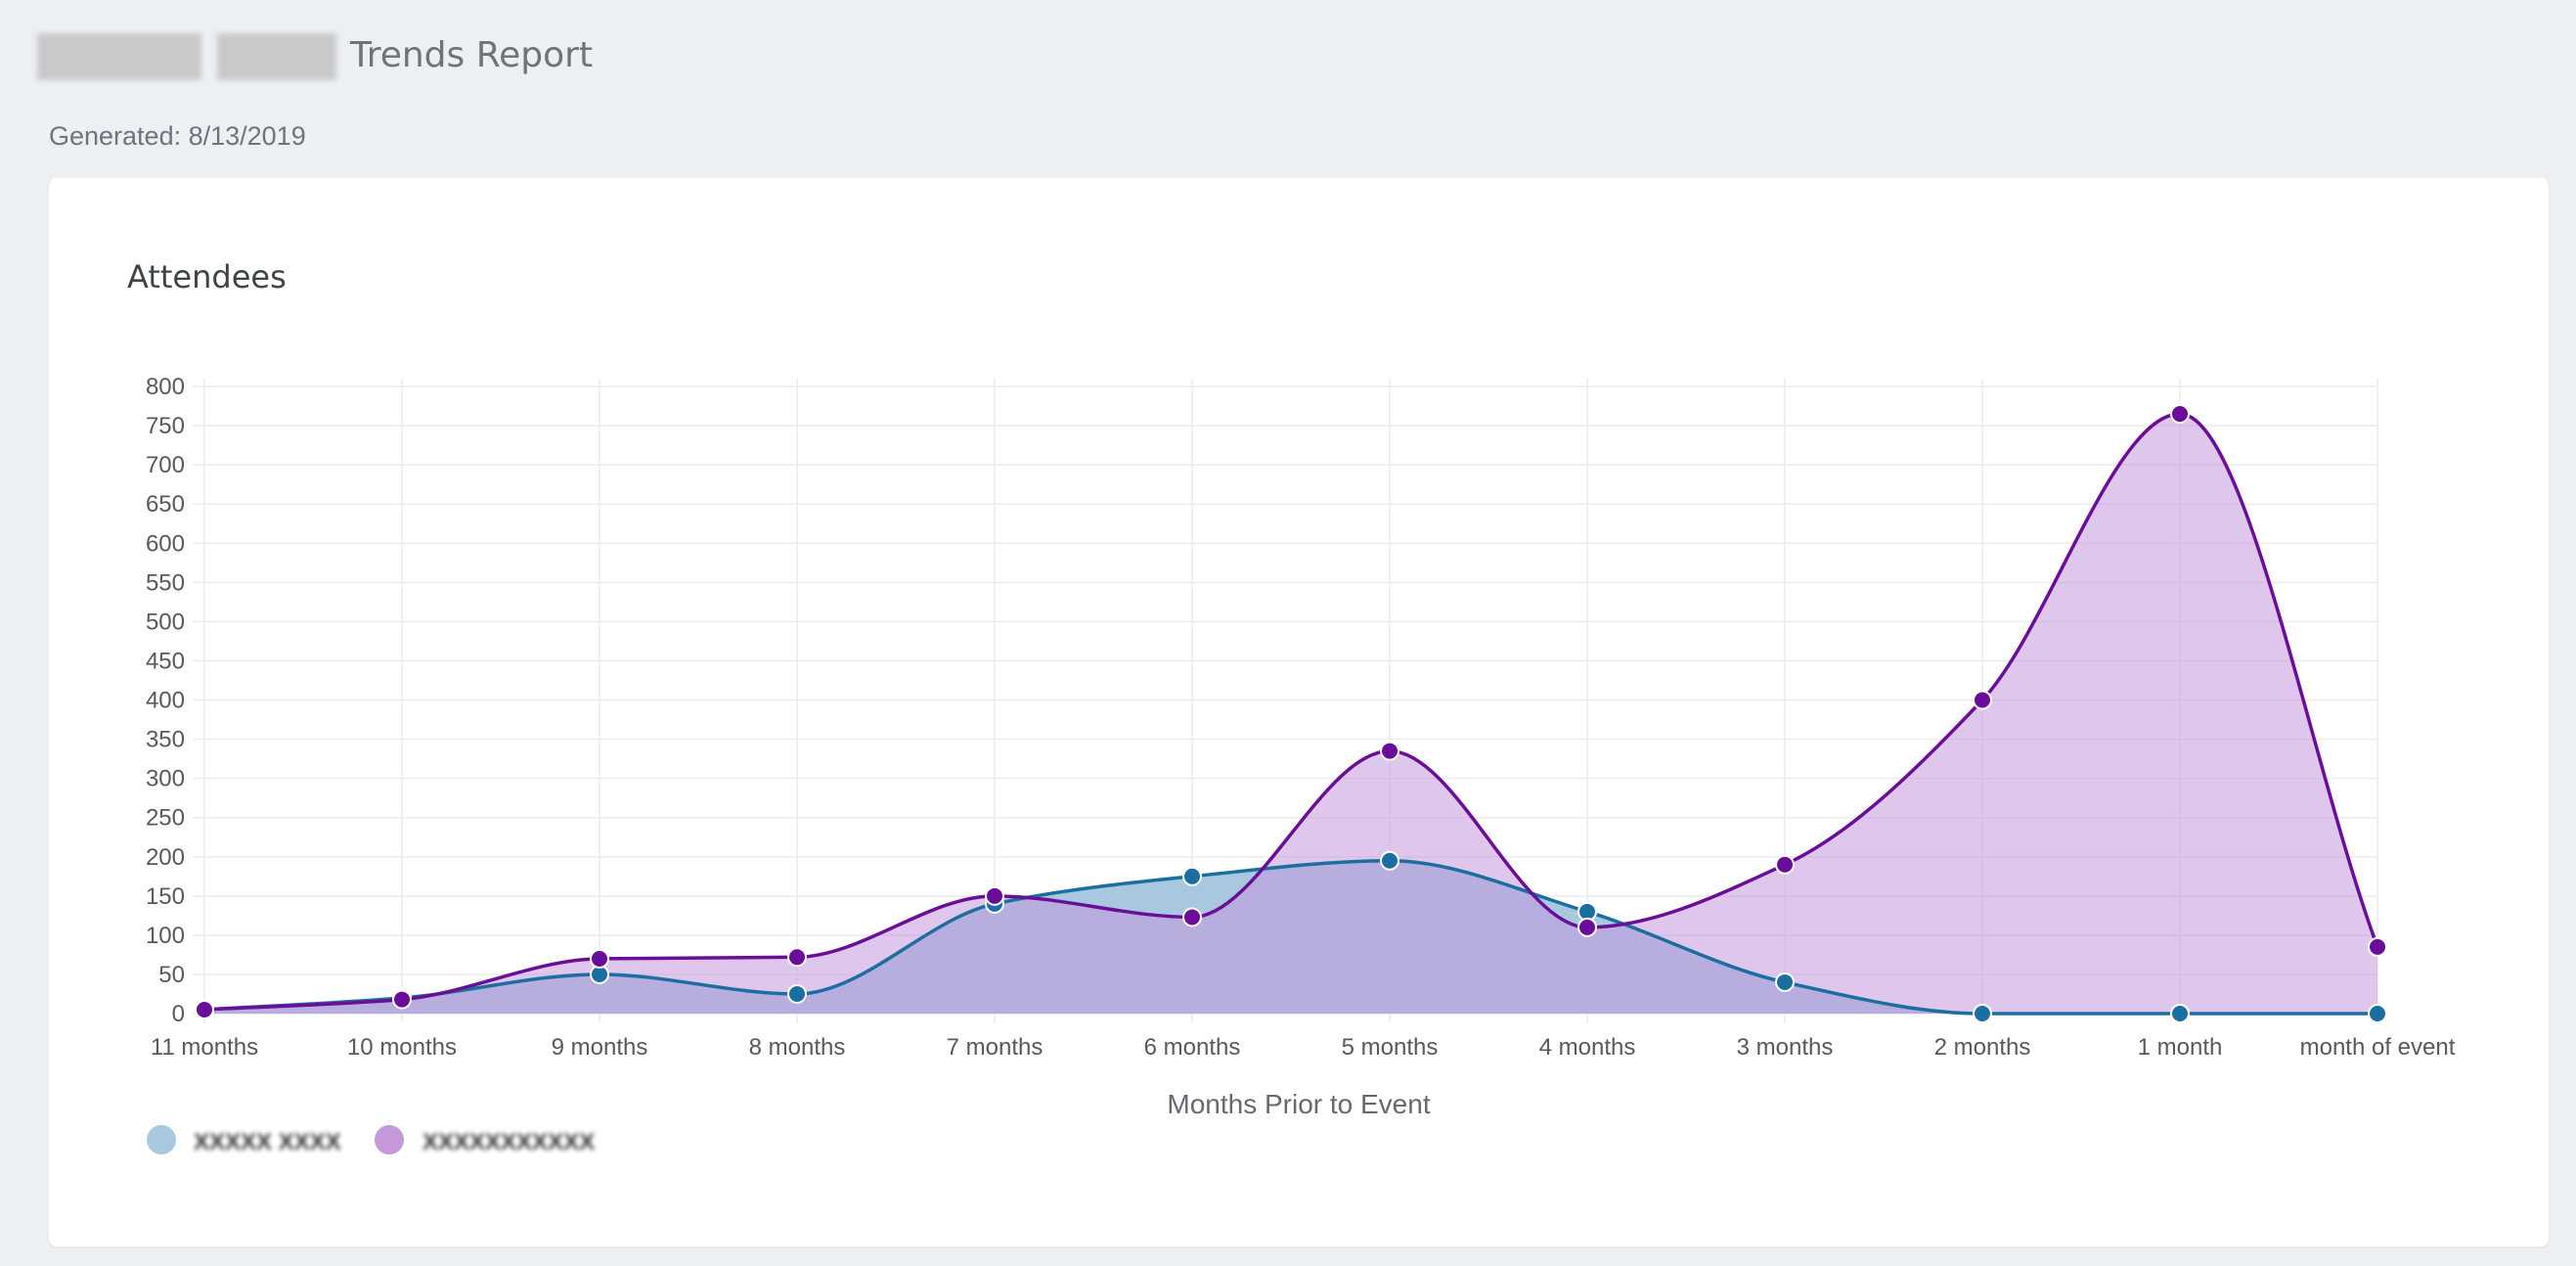 This screenshot has height=1266, width=2576. Describe the element at coordinates (995, 1047) in the screenshot. I see `x-tick-label: 7 months` at that location.